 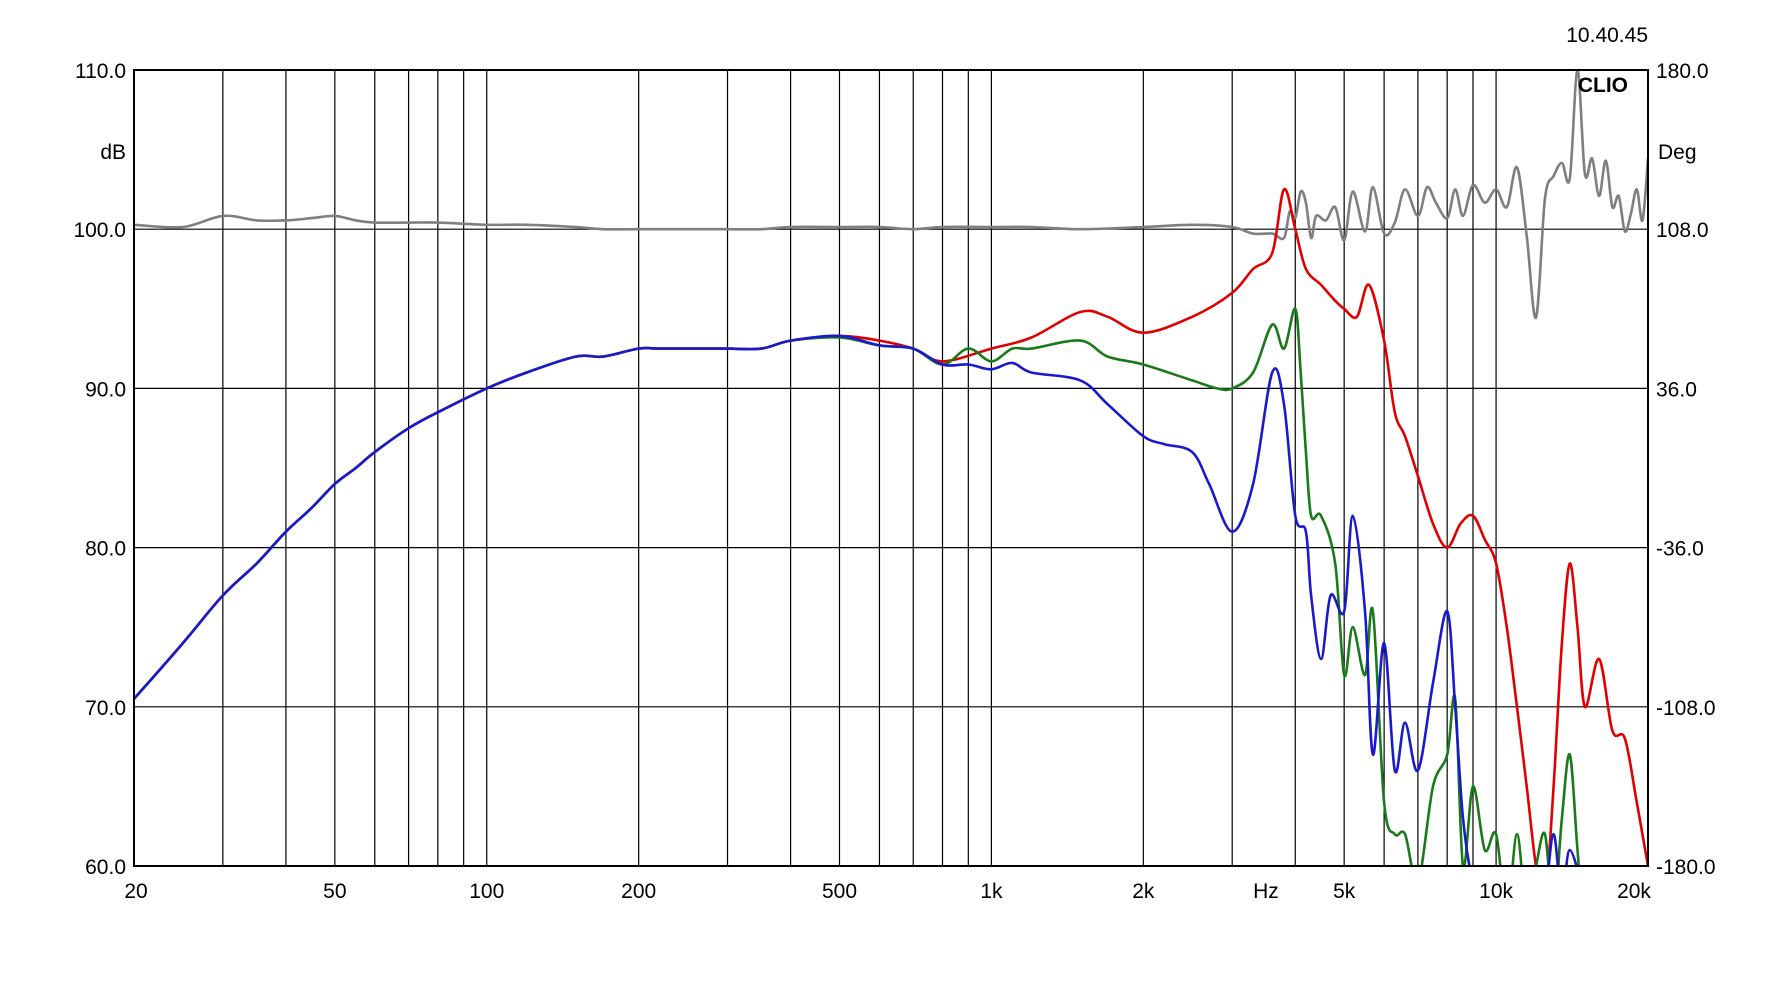 I want to click on x-tick-label: 20, so click(x=135, y=891).